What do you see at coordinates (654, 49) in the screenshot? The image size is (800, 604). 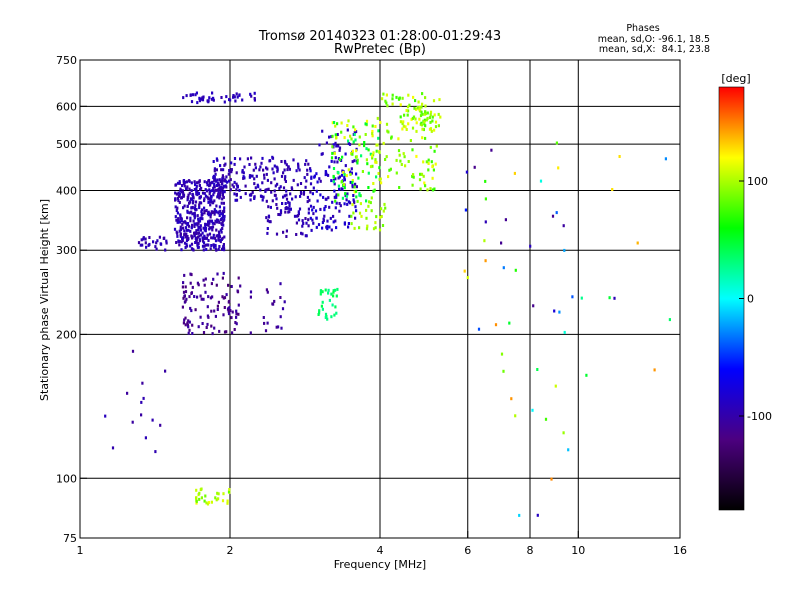 I see `phases-x-stats: mean, sd,X: 84.1, 23.8` at bounding box center [654, 49].